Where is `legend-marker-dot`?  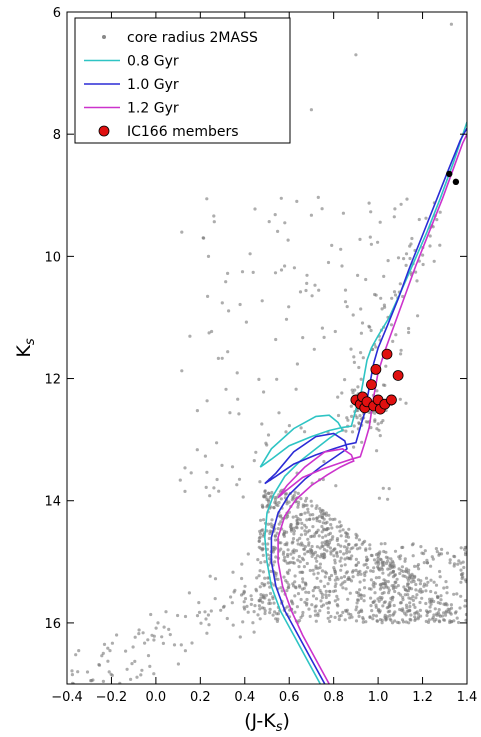 legend-marker-dot is located at coordinates (104, 37).